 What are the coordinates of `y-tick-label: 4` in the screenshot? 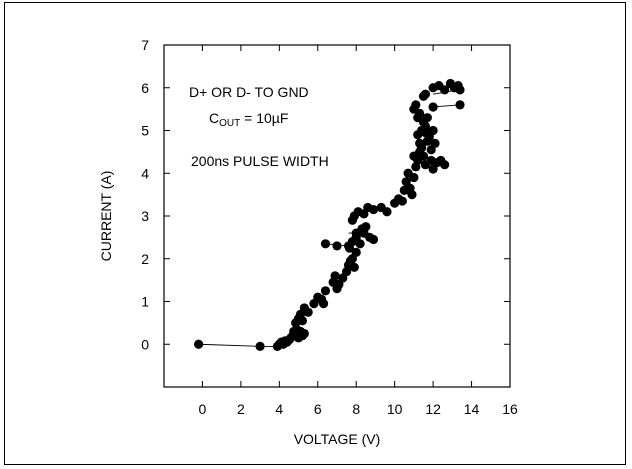 It's located at (145, 173).